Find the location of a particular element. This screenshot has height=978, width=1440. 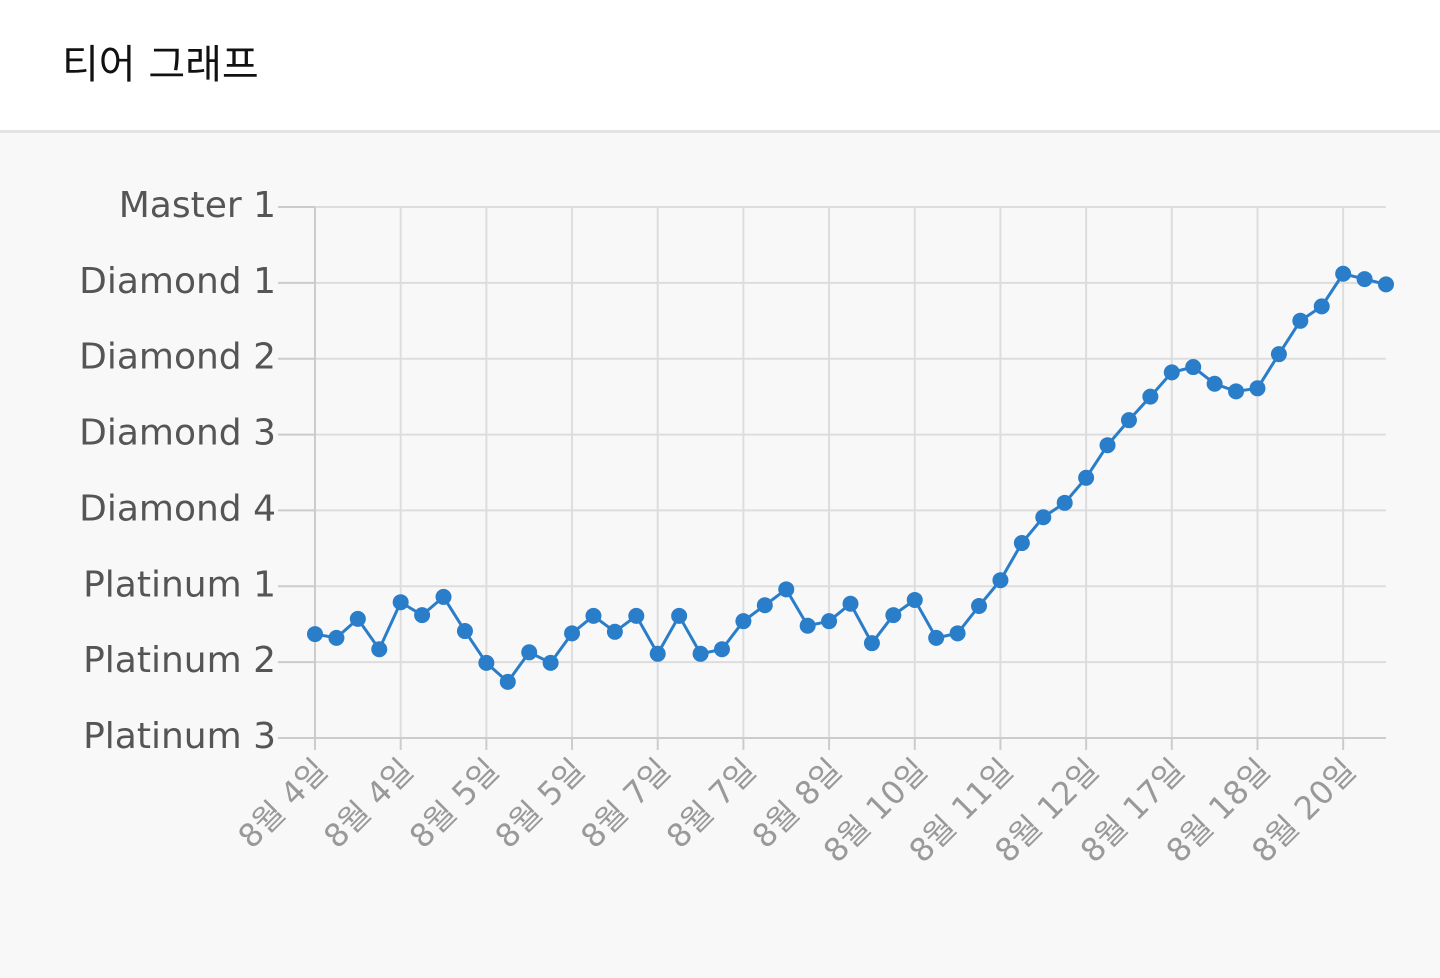

y-tick-label: Diamond 3 is located at coordinates (177, 433).